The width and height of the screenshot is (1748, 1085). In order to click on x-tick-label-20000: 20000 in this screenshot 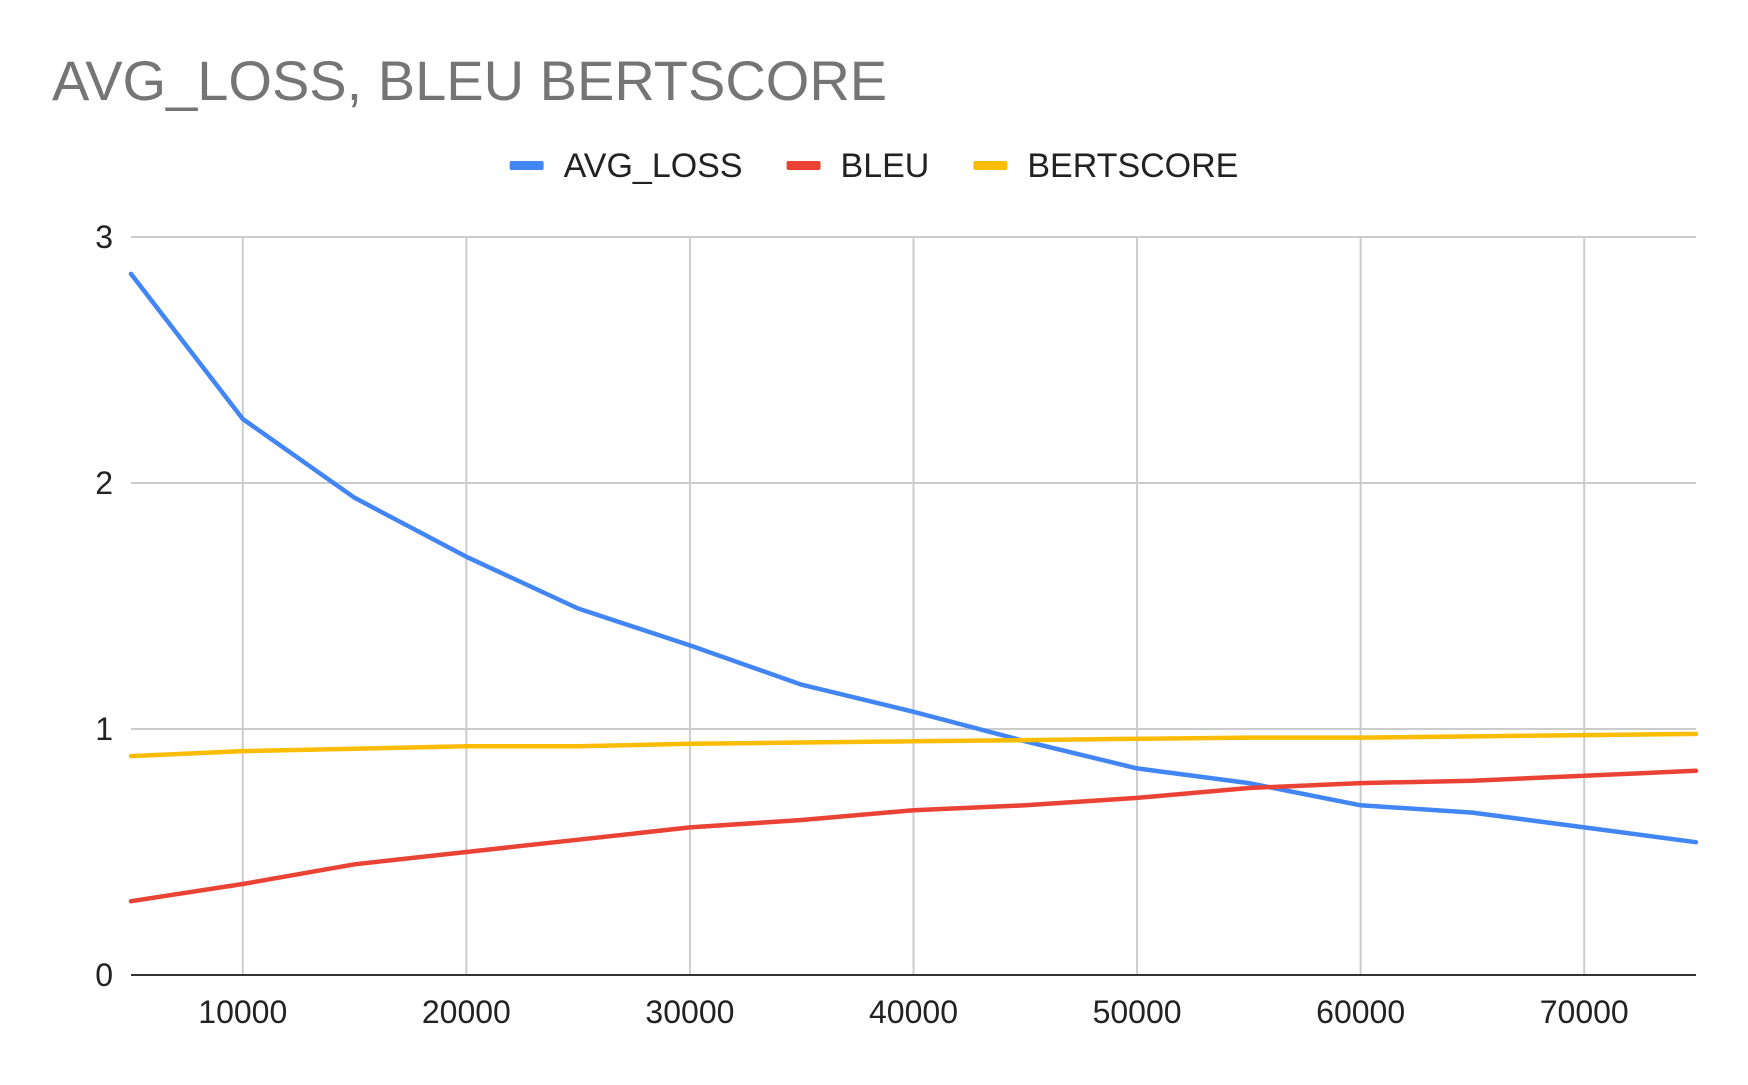, I will do `click(466, 1012)`.